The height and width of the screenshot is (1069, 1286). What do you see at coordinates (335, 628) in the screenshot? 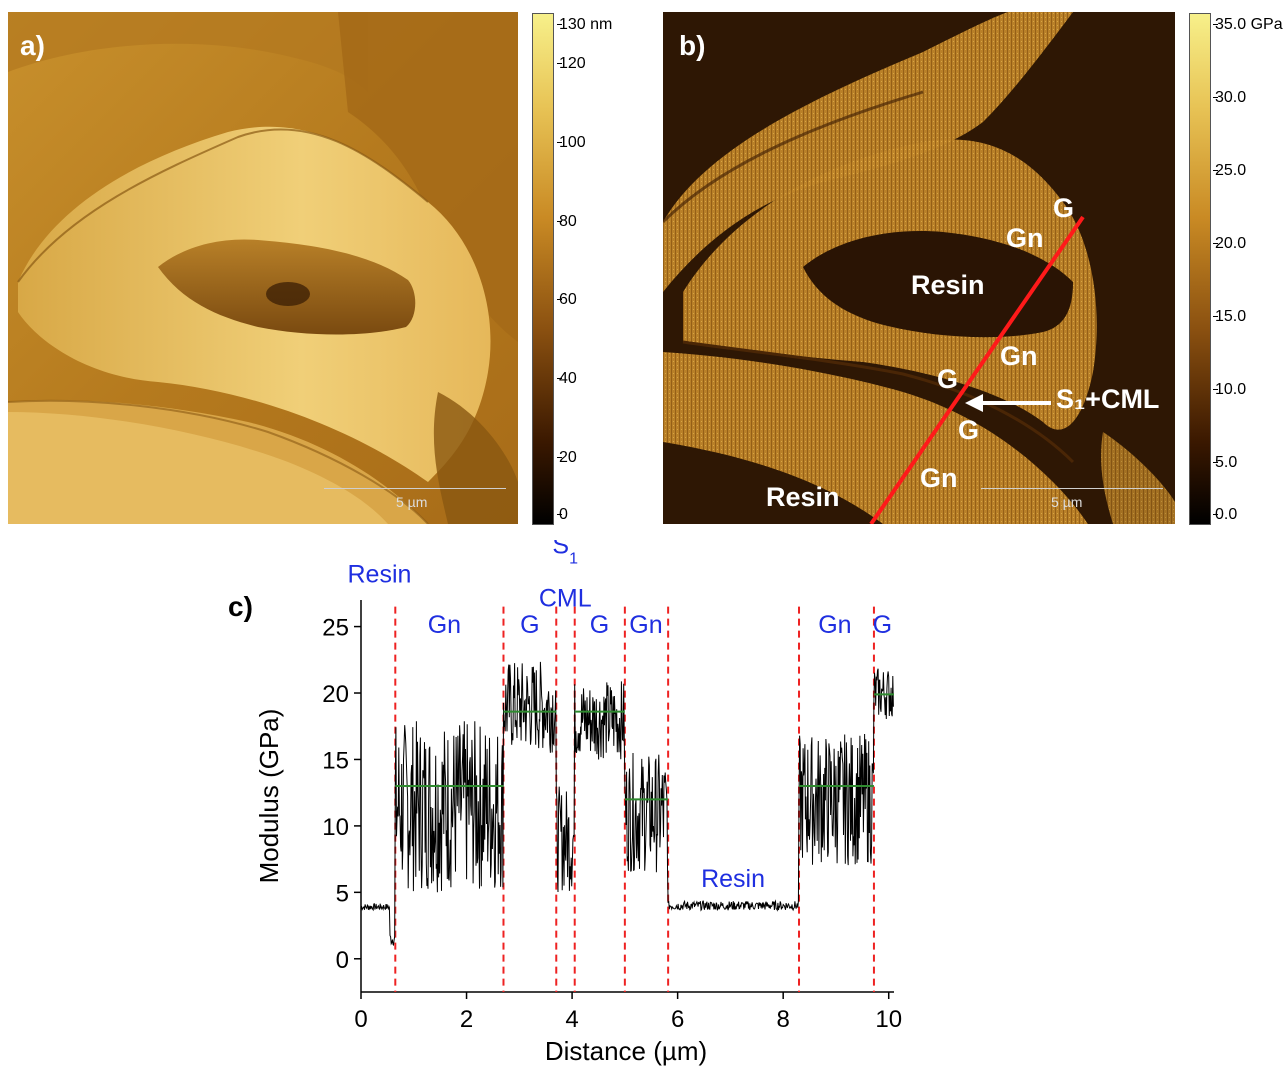
I see `y-tick-label: 25` at bounding box center [335, 628].